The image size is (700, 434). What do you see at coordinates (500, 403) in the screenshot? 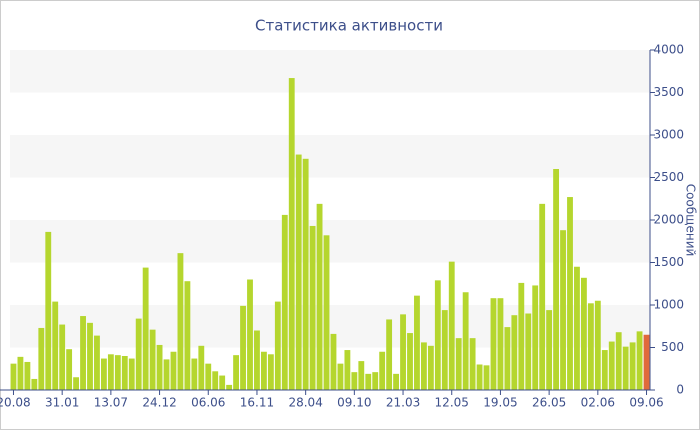
I see `x-tick-label: 19.05` at bounding box center [500, 403].